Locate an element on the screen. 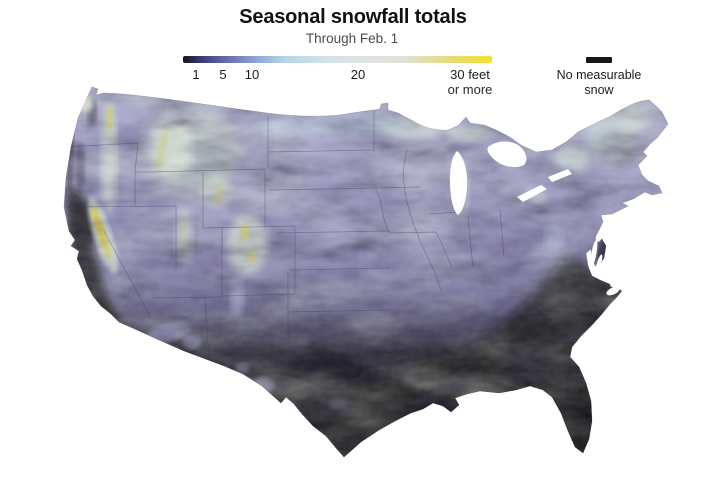  lake-ontario is located at coordinates (560, 175).